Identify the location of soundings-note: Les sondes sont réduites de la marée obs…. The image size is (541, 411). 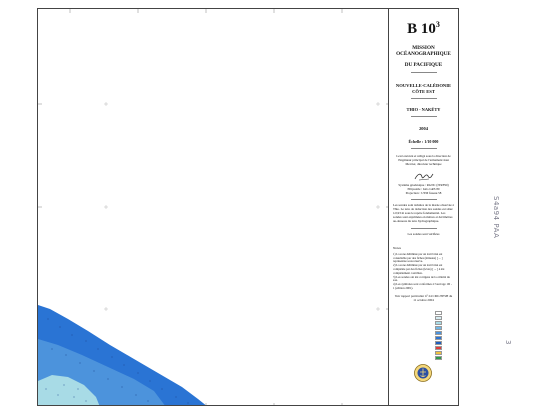
(423, 213).